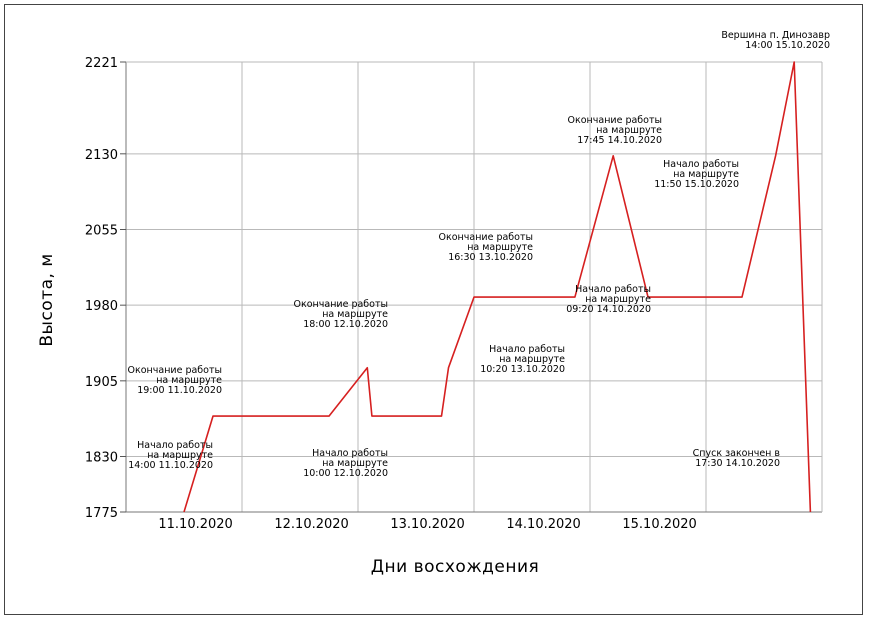 The width and height of the screenshot is (869, 621). I want to click on annotation: Начало работы на маршруте 10:00 12.10.2020, so click(345, 463).